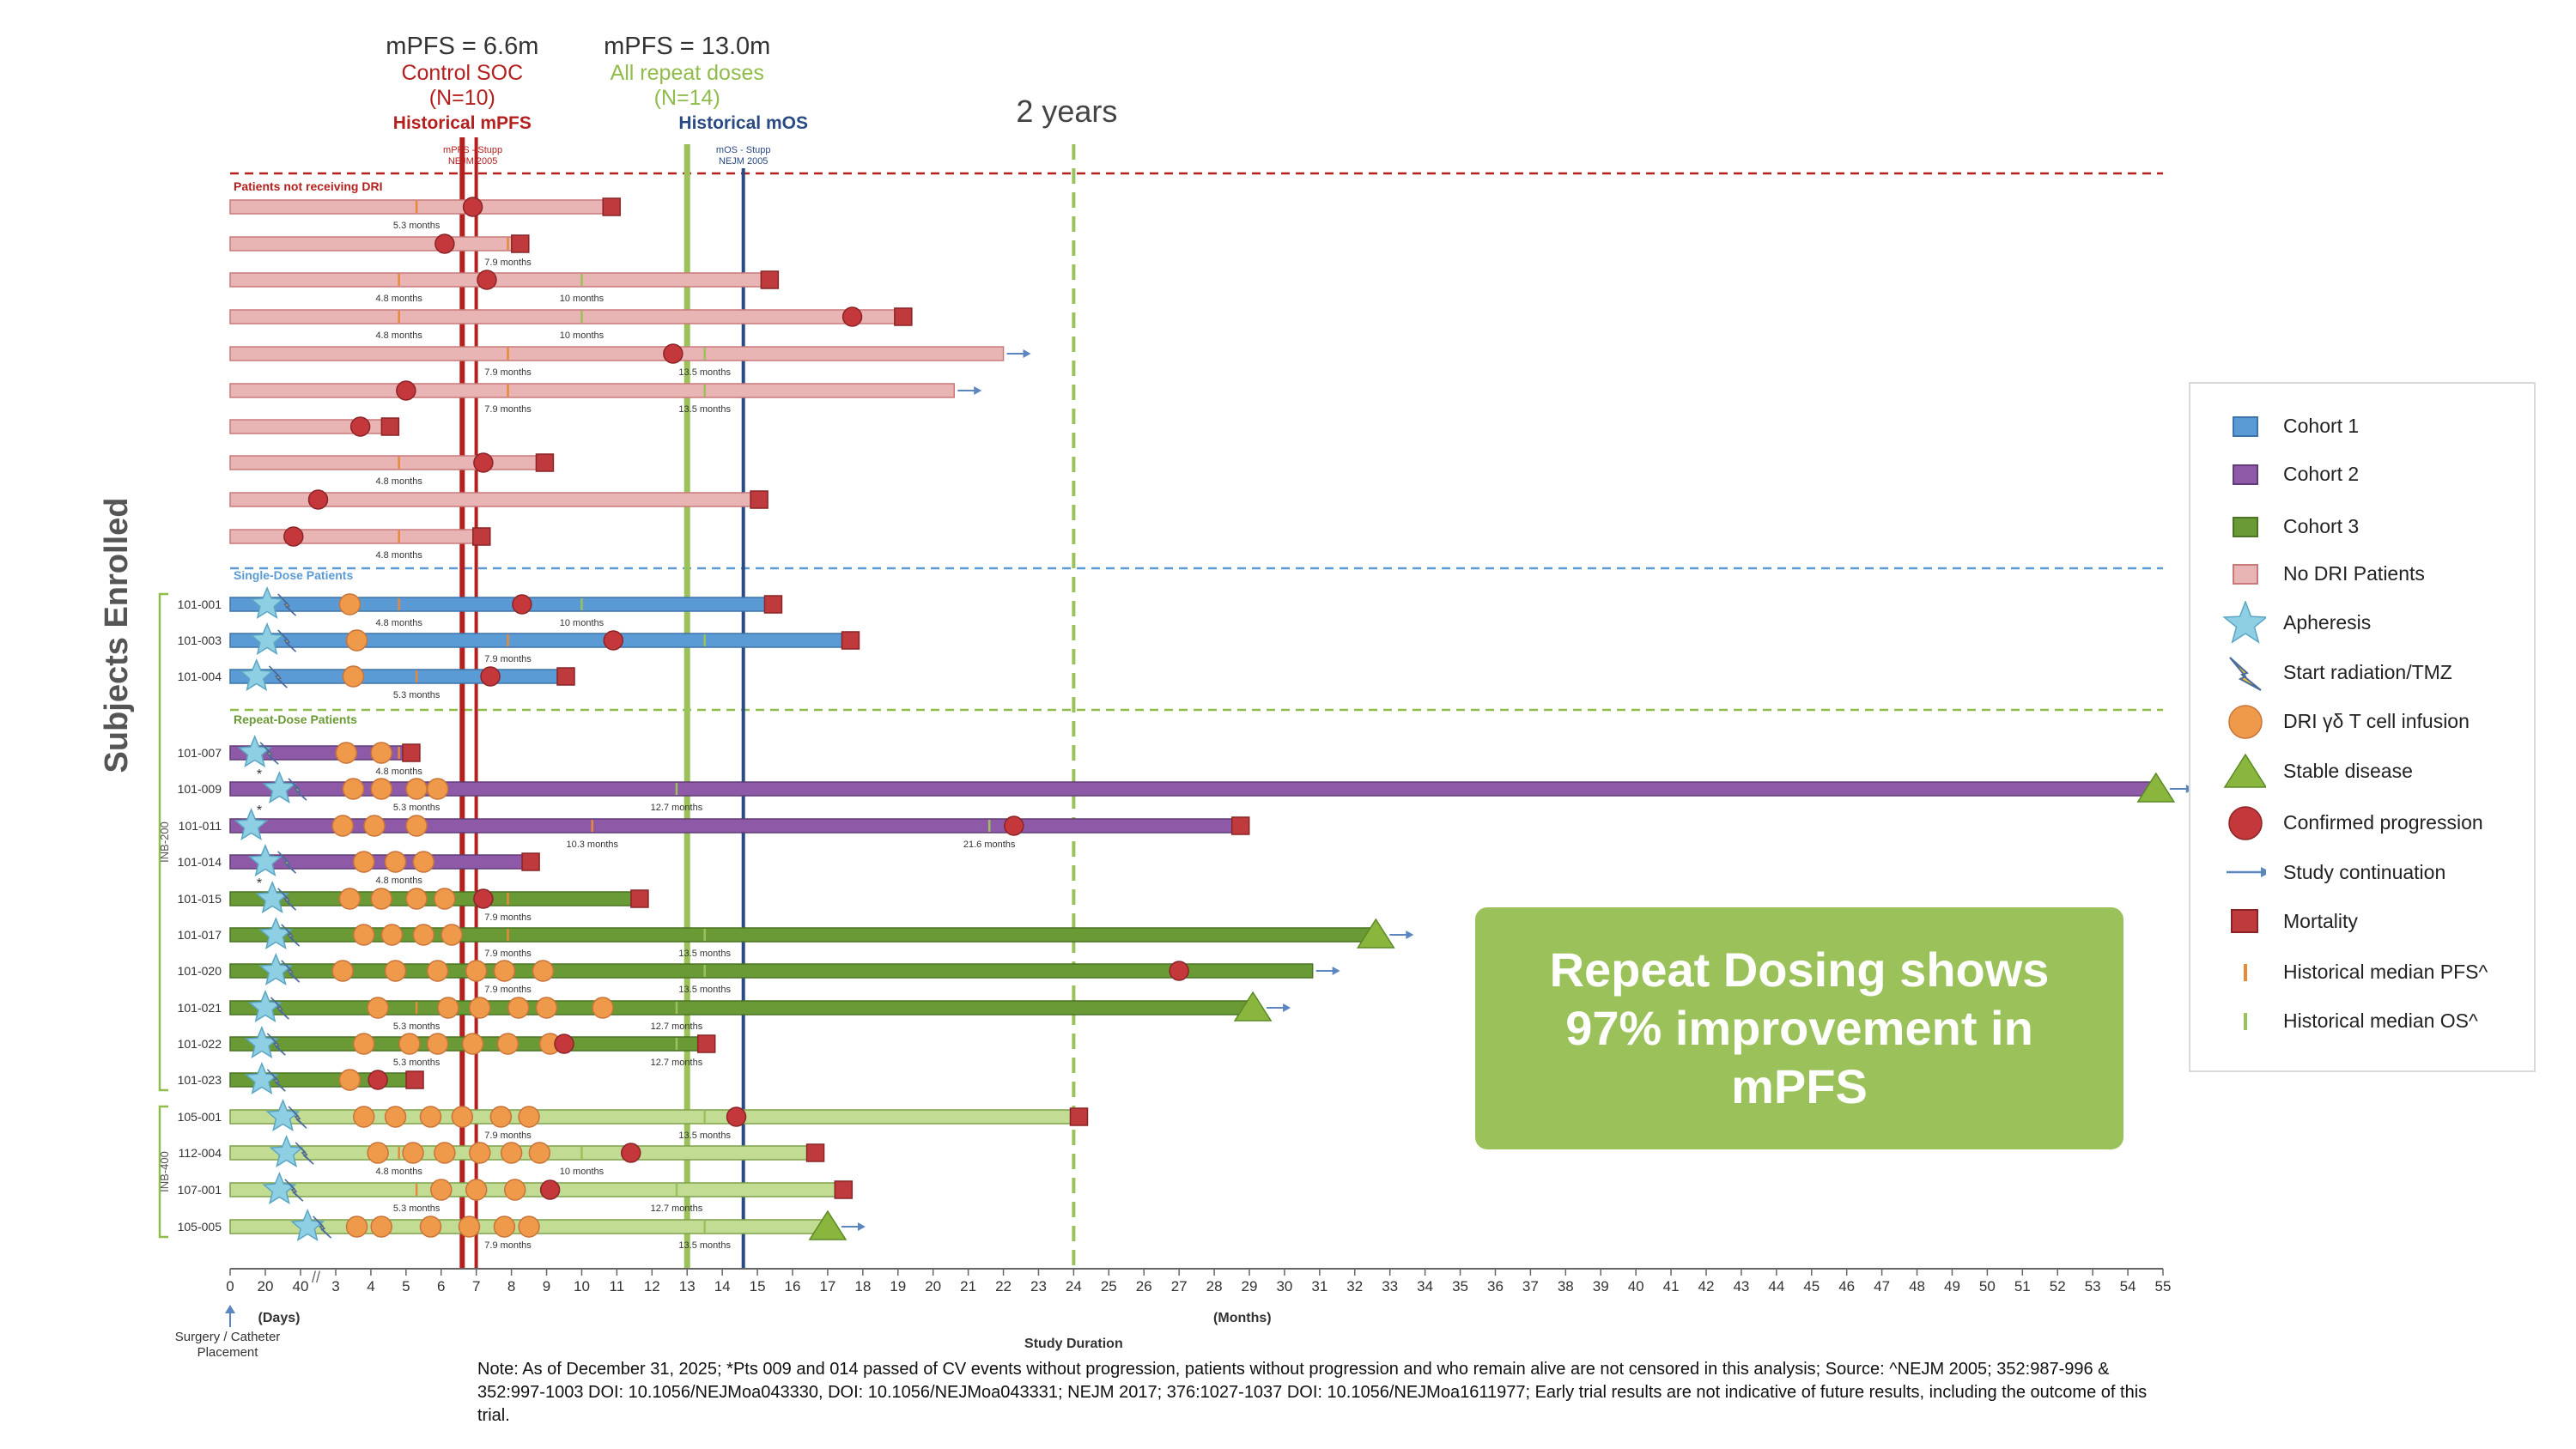  Describe the element at coordinates (1354, 1286) in the screenshot. I see `x-tick-label-months: 32` at that location.